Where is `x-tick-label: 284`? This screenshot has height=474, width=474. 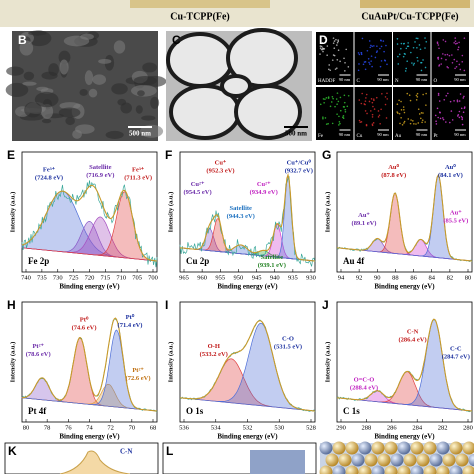 x-tick-label: 284 is located at coordinates (417, 427).